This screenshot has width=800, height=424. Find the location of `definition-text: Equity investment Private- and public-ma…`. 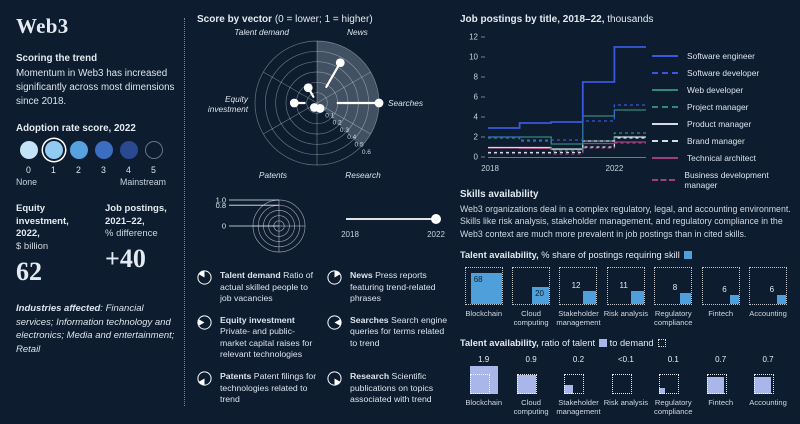

definition-text: Equity investment Private- and public-ma… is located at coordinates (266, 337).